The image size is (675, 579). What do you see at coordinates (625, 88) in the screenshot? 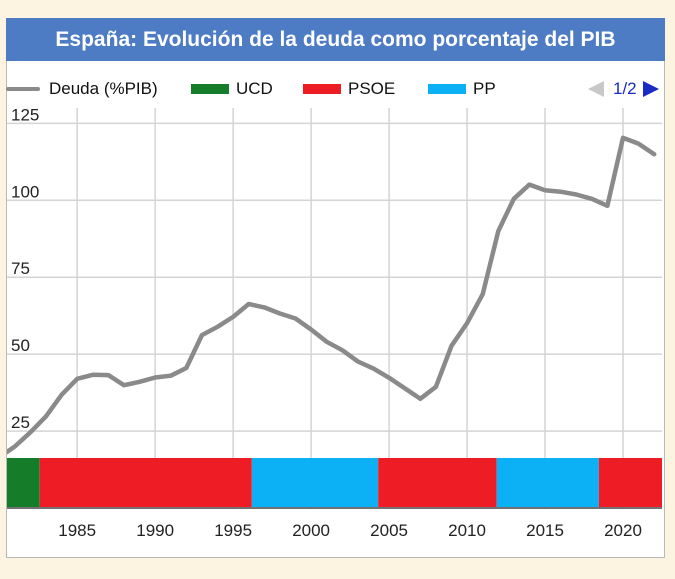
I see `page-indicator: 1/2` at bounding box center [625, 88].